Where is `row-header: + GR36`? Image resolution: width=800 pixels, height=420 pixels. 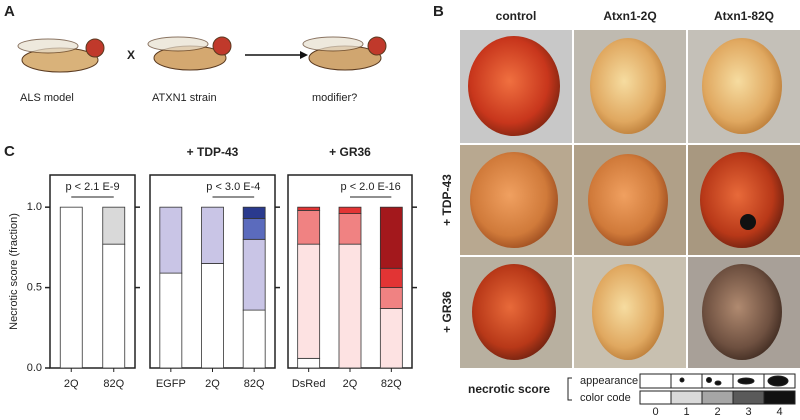 row-header: + GR36 is located at coordinates (447, 312).